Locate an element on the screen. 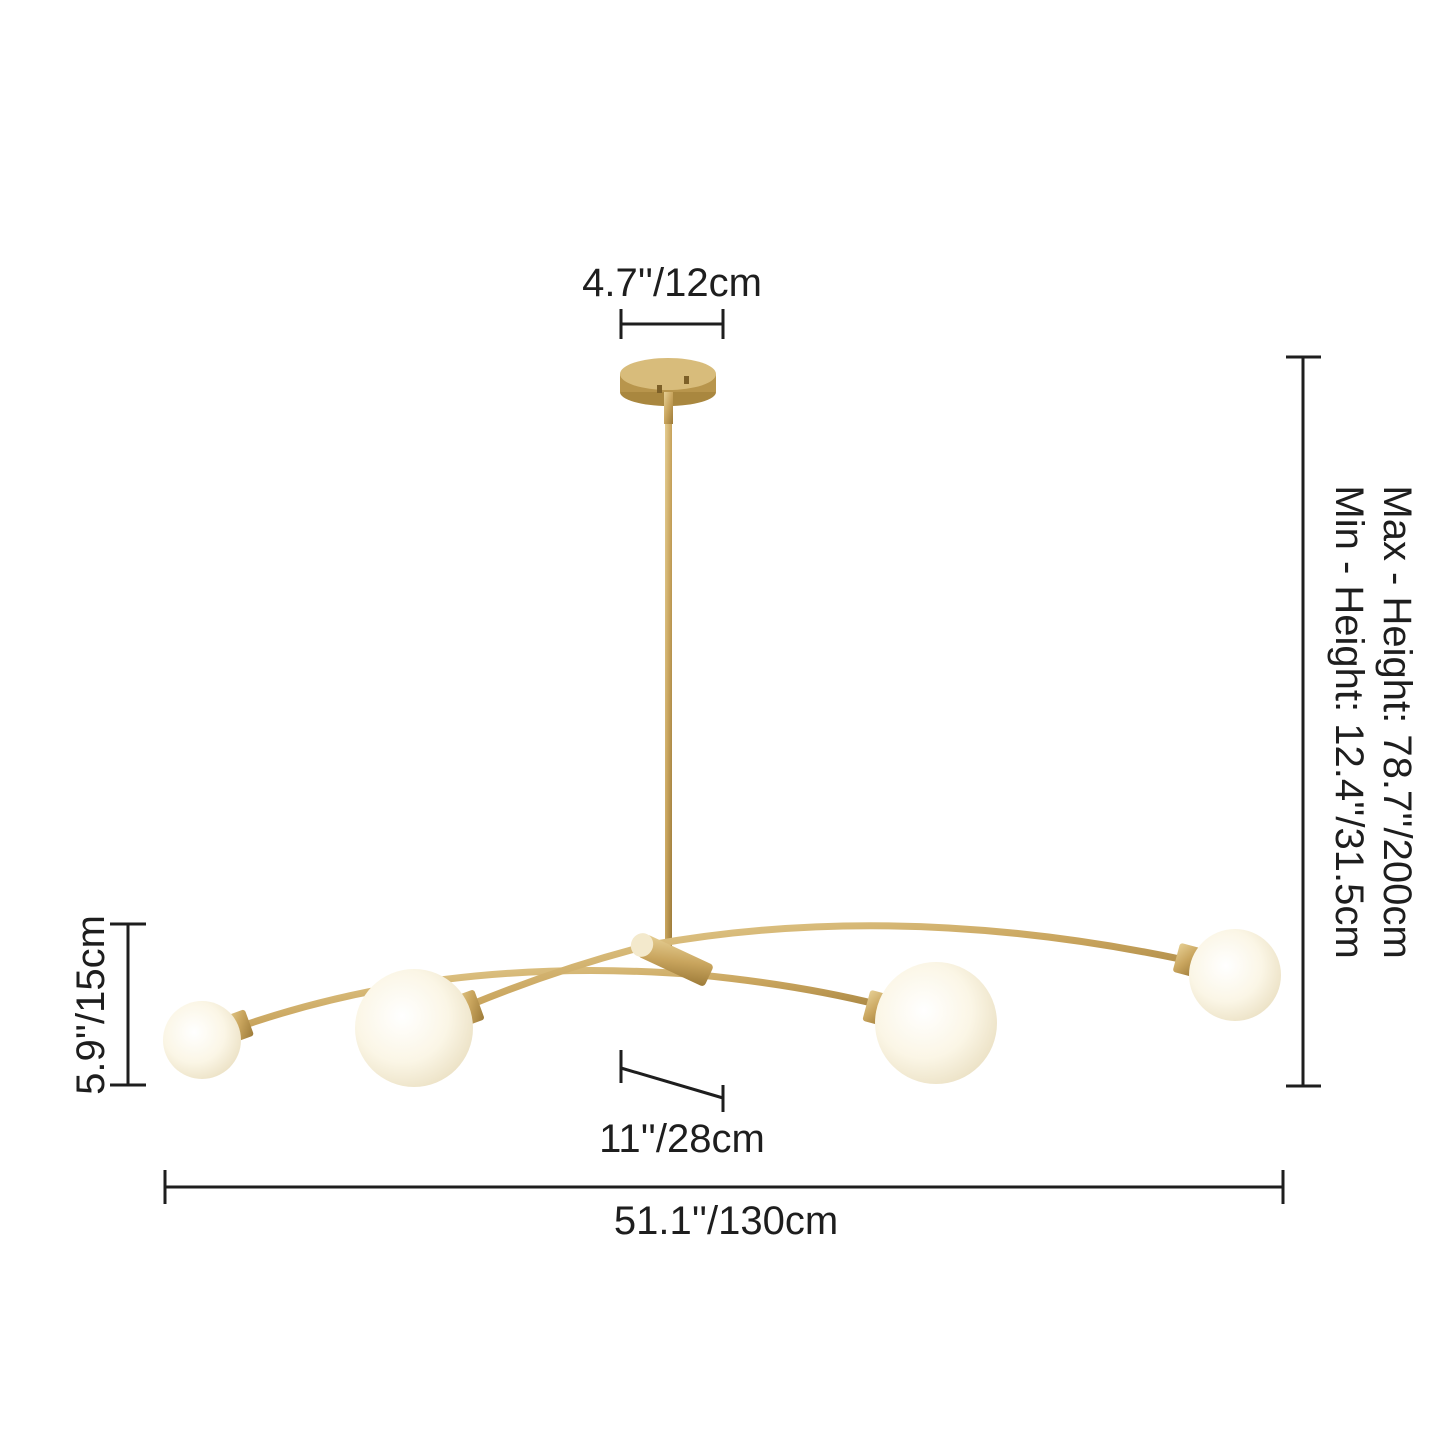 This screenshot has height=1445, width=1445. height-dimension-line is located at coordinates (1303, 721).